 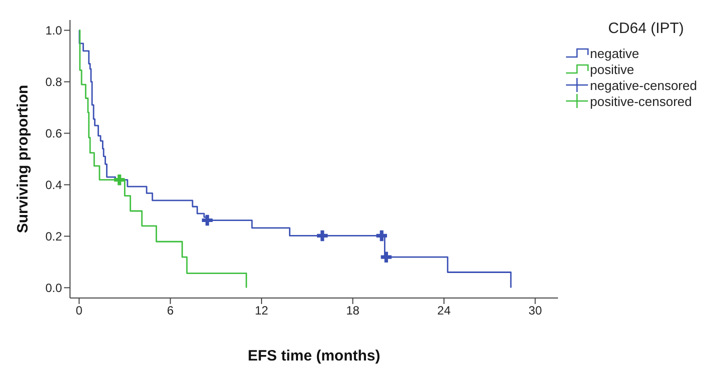 What do you see at coordinates (535, 311) in the screenshot?
I see `x-tick-label: 30` at bounding box center [535, 311].